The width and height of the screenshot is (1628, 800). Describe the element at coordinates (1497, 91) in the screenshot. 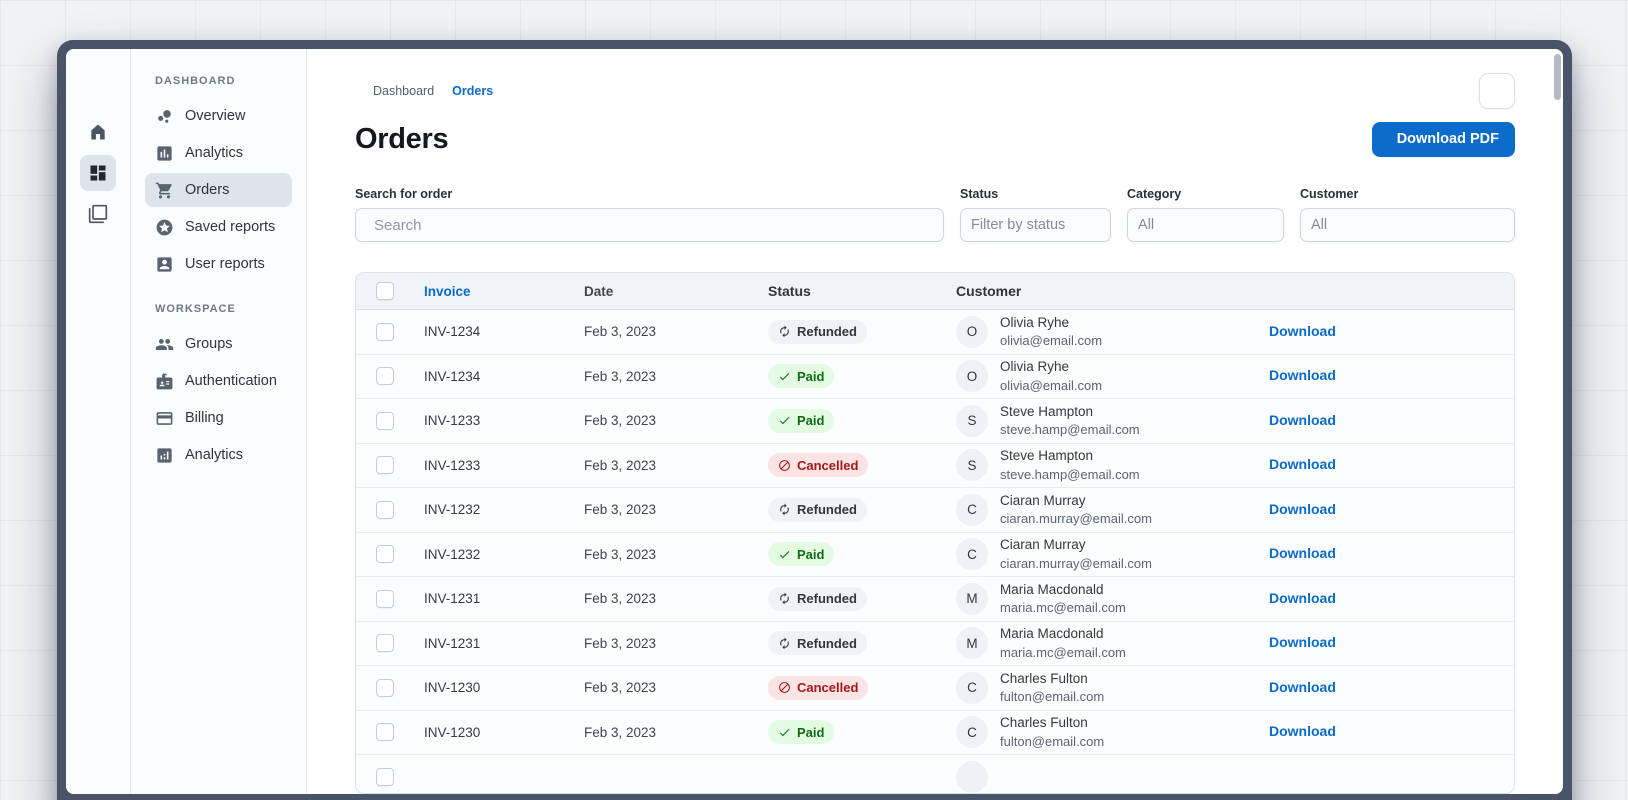

I see `theme-toggle-button` at that location.